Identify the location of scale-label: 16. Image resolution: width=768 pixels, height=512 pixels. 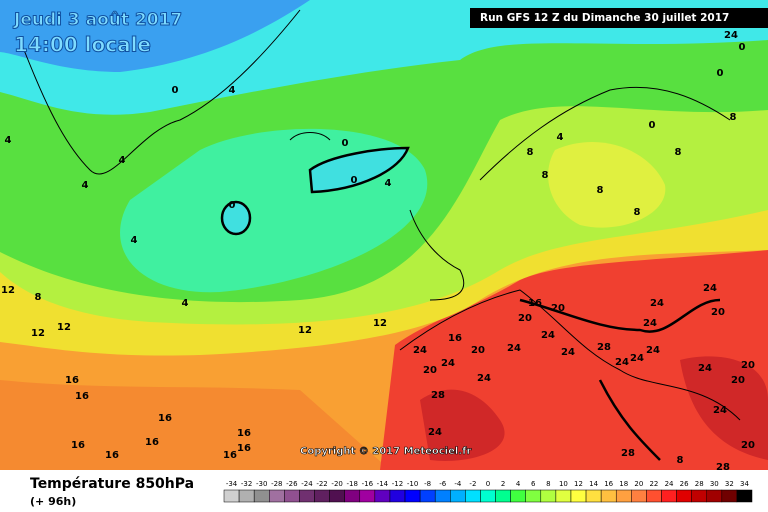
(608, 484).